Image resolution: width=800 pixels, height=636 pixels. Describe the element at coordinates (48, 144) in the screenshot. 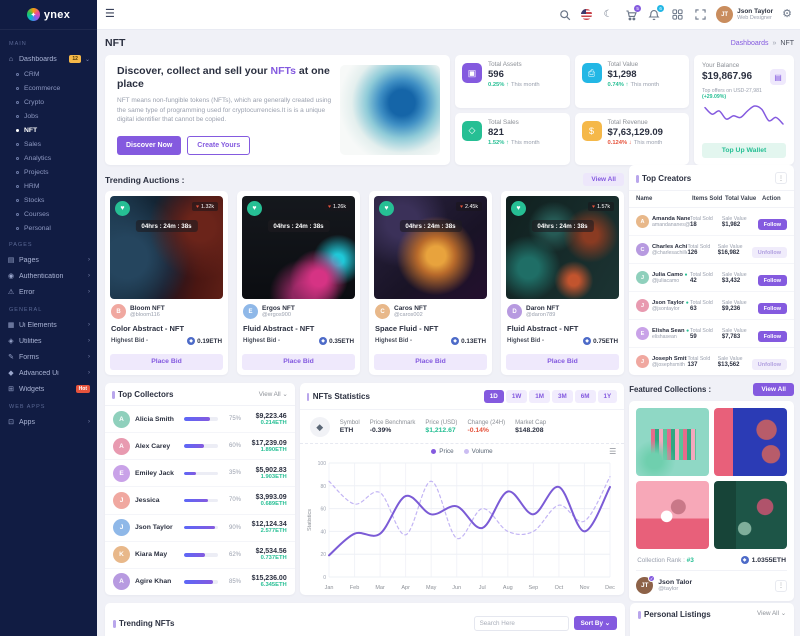

I see `sidebar-item-sales: Sales` at that location.